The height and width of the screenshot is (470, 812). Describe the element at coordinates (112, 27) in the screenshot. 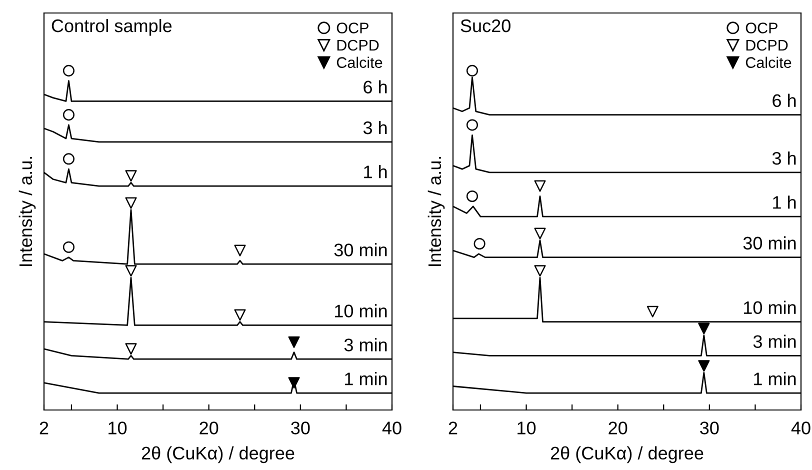

I see `chart-title: Control sample` at that location.